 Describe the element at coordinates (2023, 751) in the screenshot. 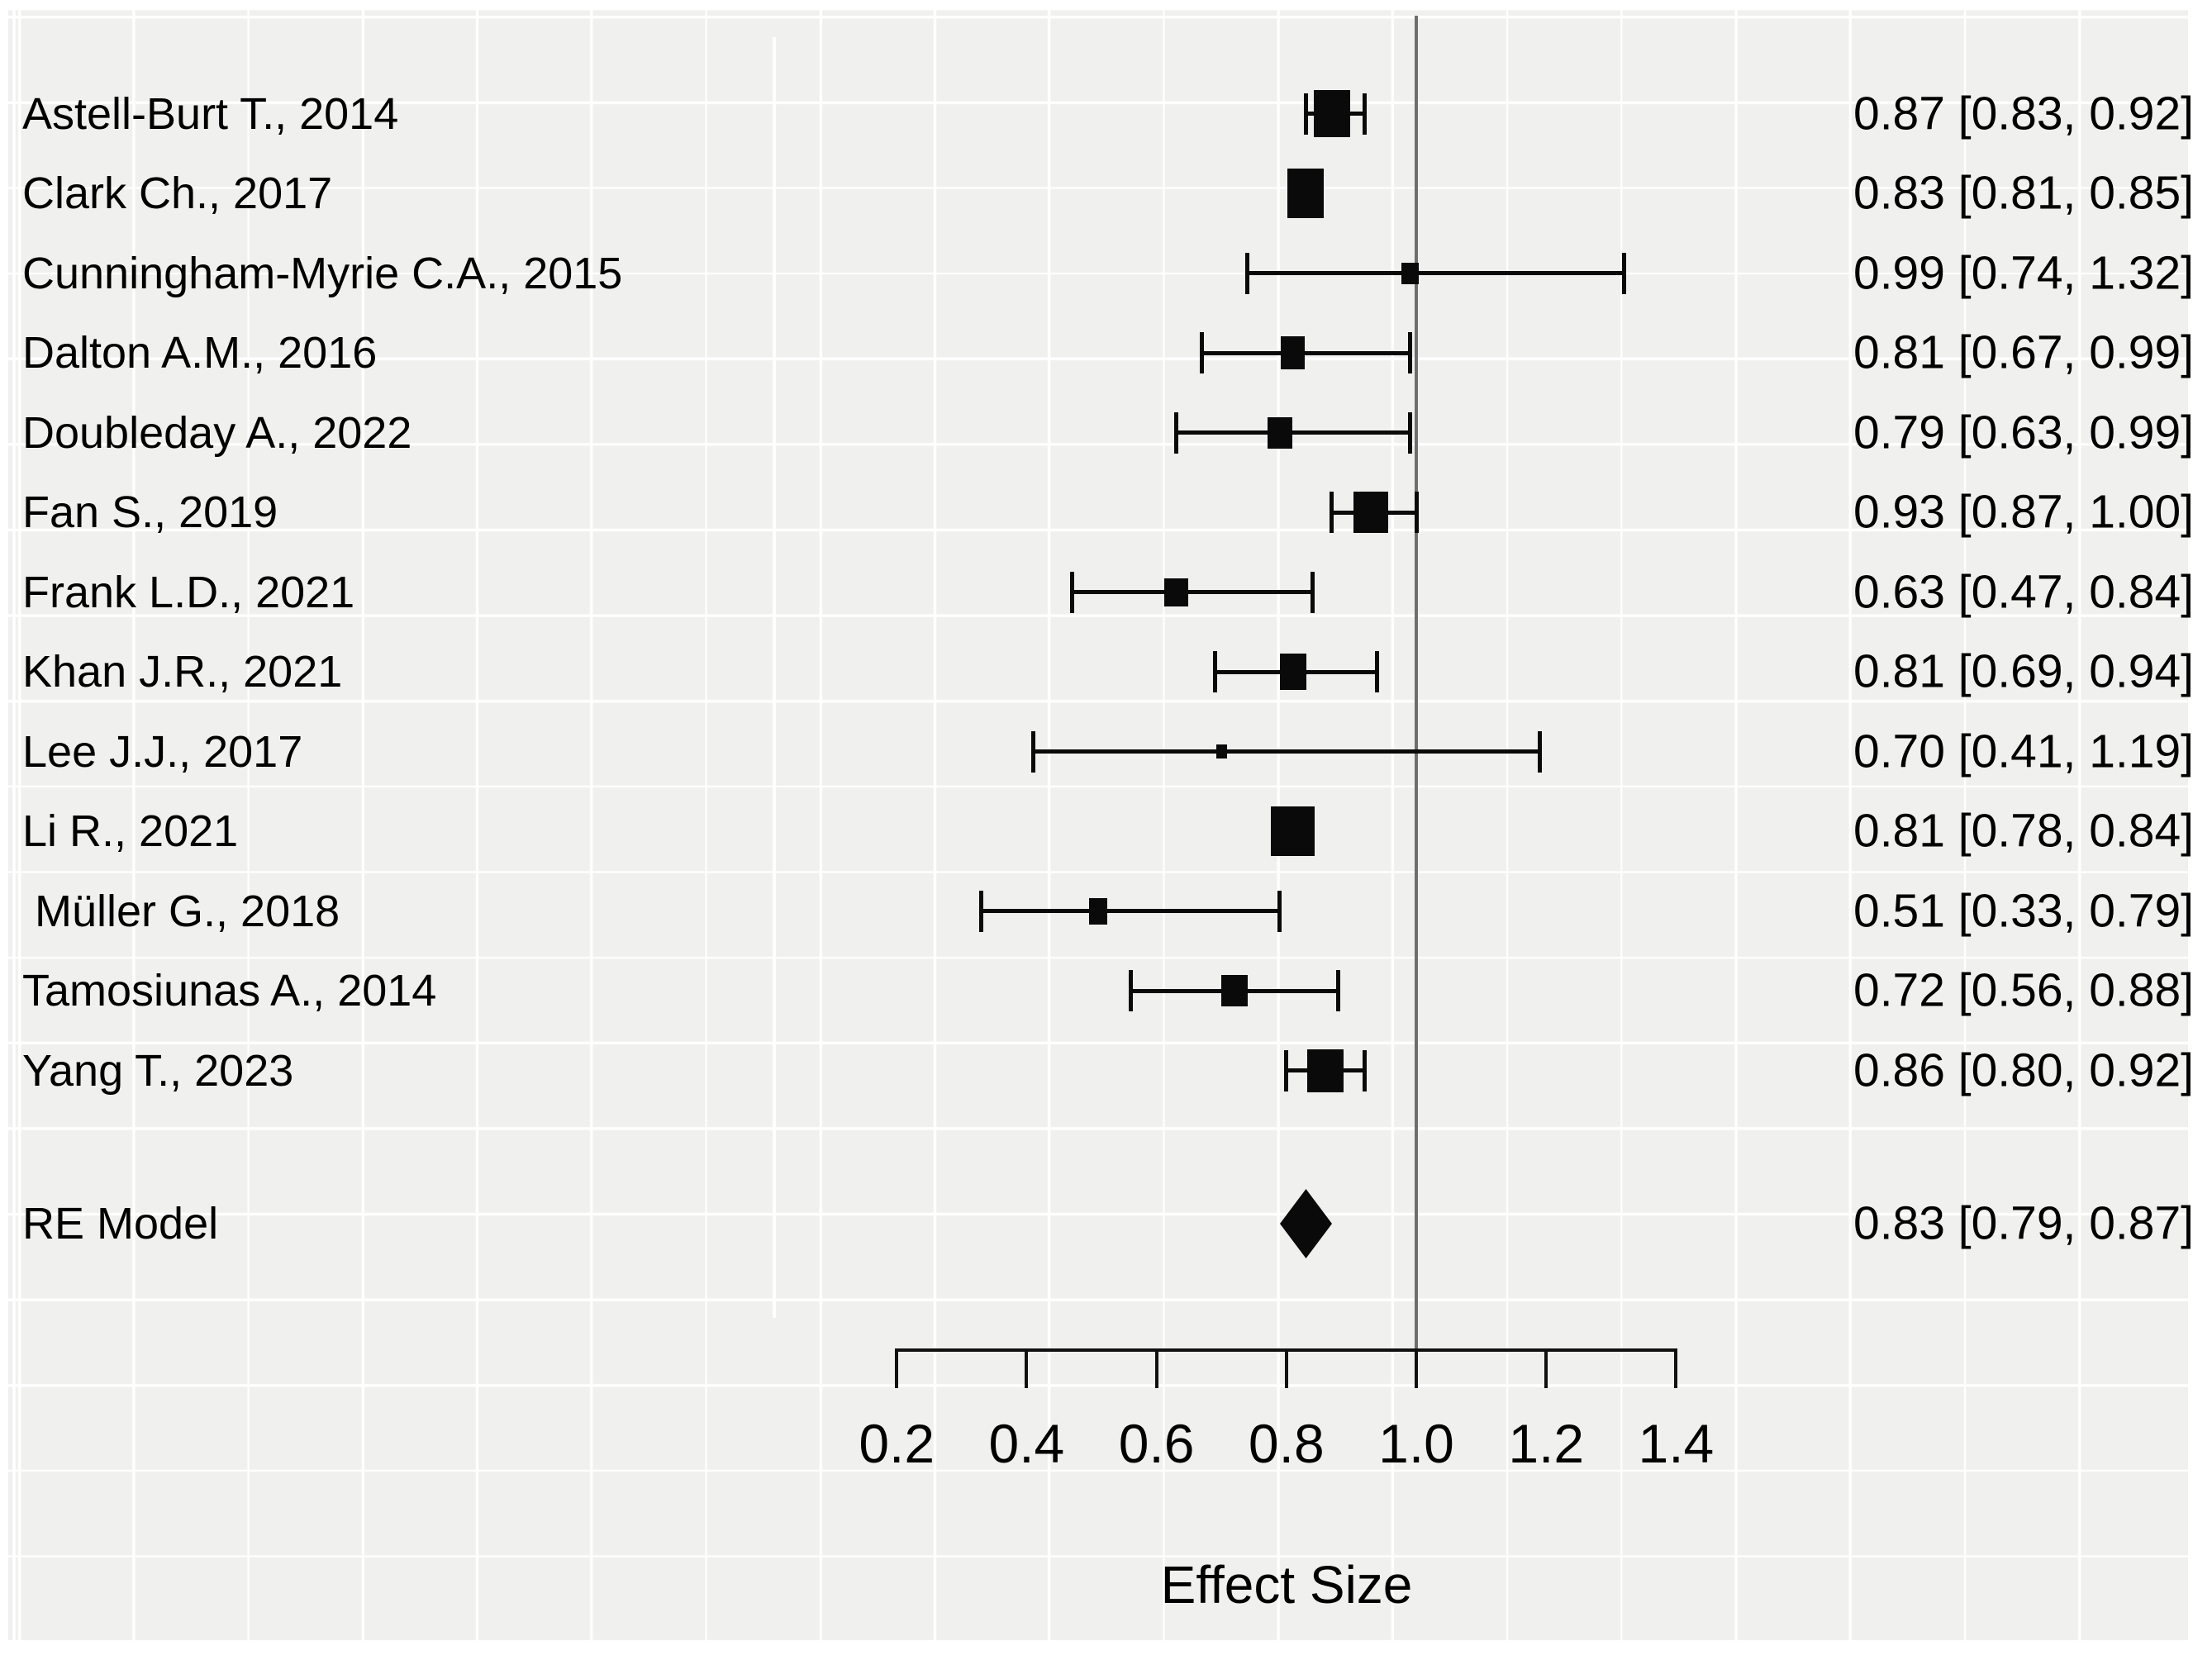

I see `effect-annotation: 0.70 [0.41, 1.19]` at that location.